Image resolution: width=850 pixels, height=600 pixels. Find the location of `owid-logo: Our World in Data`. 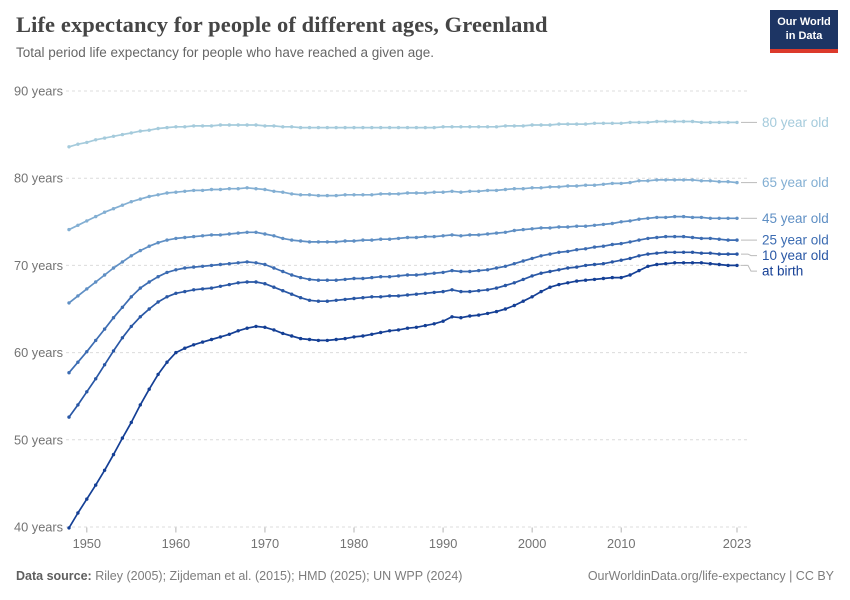

owid-logo: Our World in Data is located at coordinates (804, 31).